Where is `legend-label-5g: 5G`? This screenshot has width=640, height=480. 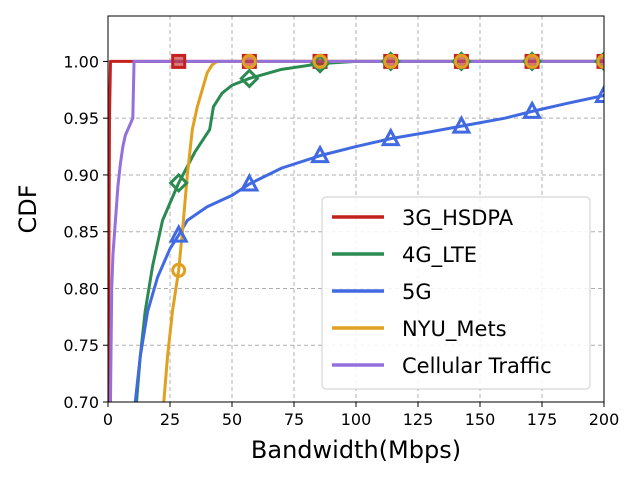 legend-label-5g: 5G is located at coordinates (417, 292).